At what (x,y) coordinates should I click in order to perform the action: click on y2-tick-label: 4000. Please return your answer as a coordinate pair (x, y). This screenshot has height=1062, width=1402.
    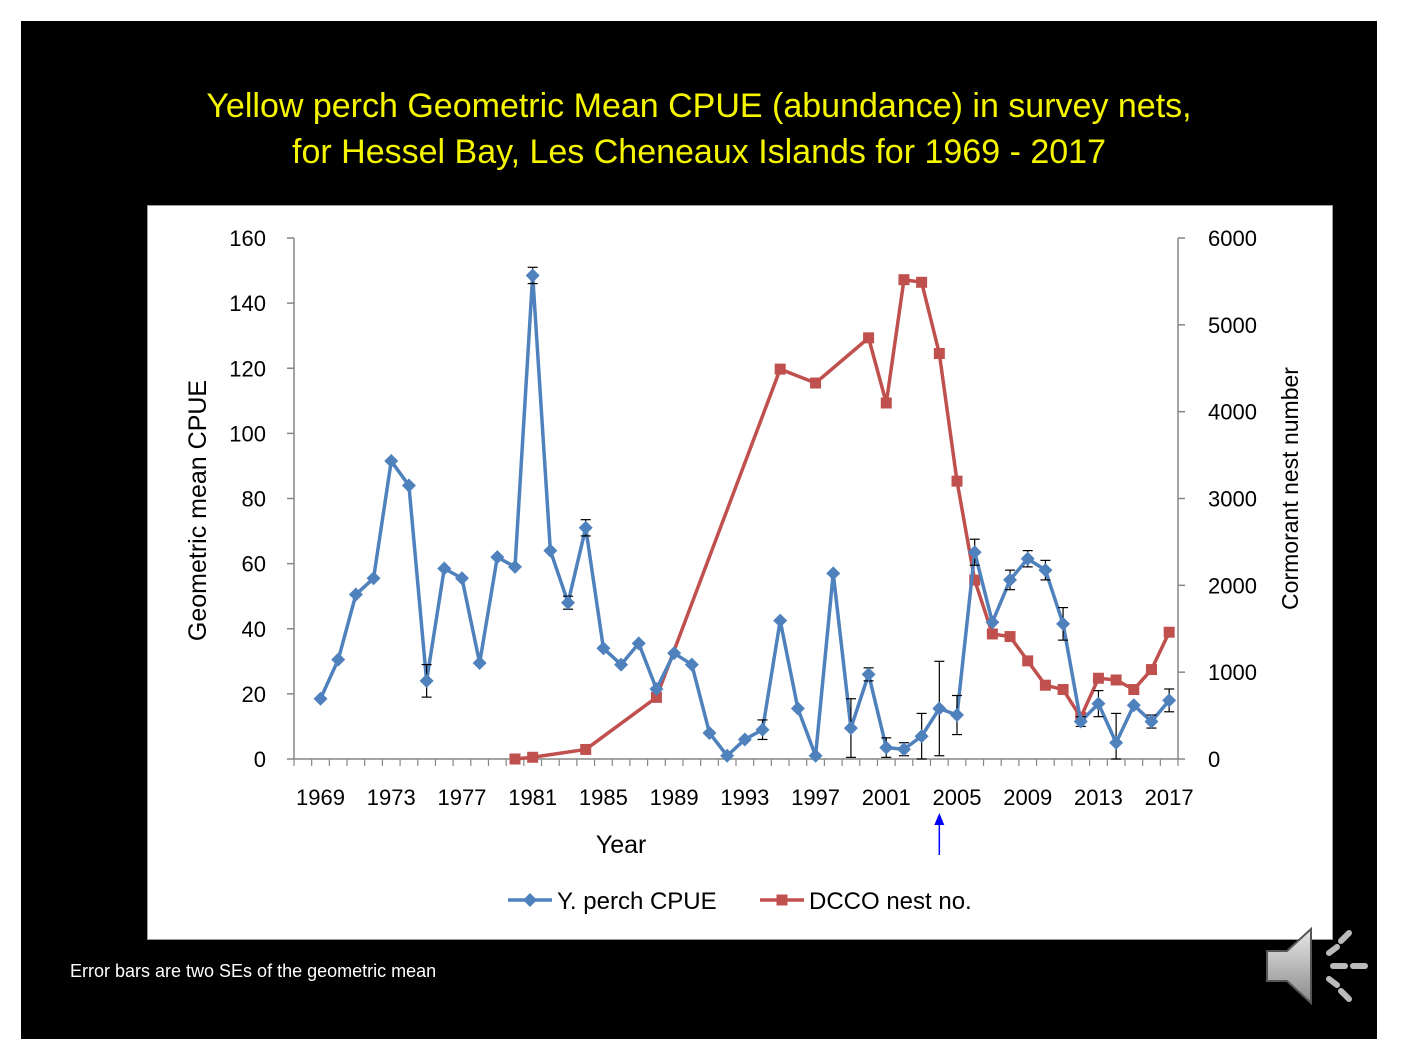
    Looking at the image, I should click on (1232, 412).